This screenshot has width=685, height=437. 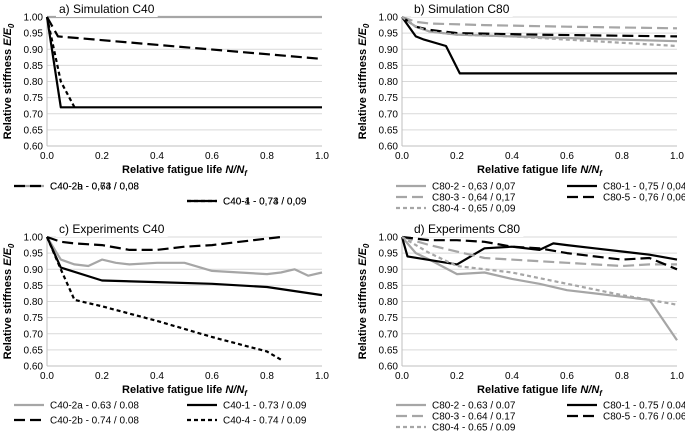 What do you see at coordinates (474, 187) in the screenshot?
I see `legend-label: C80-2 - 0,63 / 0,07` at bounding box center [474, 187].